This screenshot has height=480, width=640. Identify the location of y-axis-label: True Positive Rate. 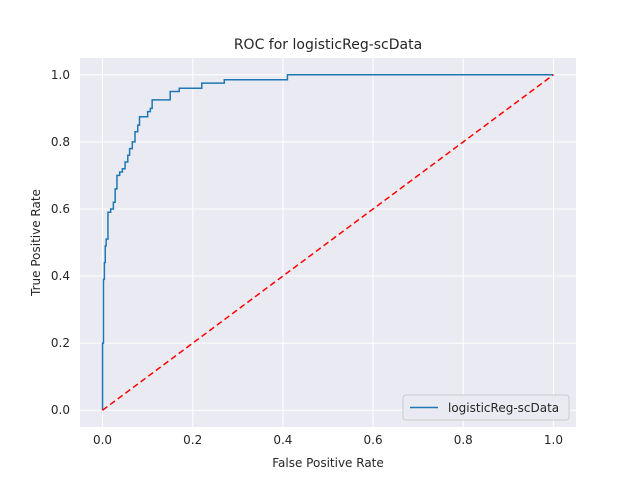
(36, 243).